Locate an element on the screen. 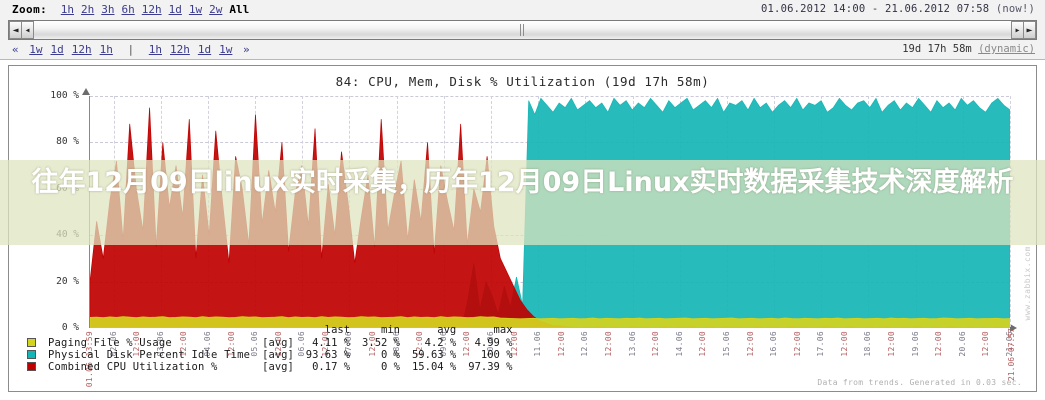 This screenshot has width=1045, height=400. legend-value-max: 4.99 % is located at coordinates (493, 343).